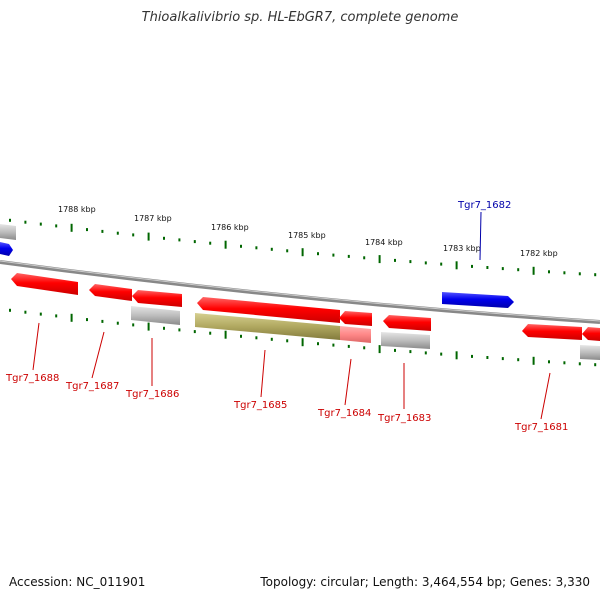  I want to click on kbp-label: 1788 kbp, so click(77, 209).